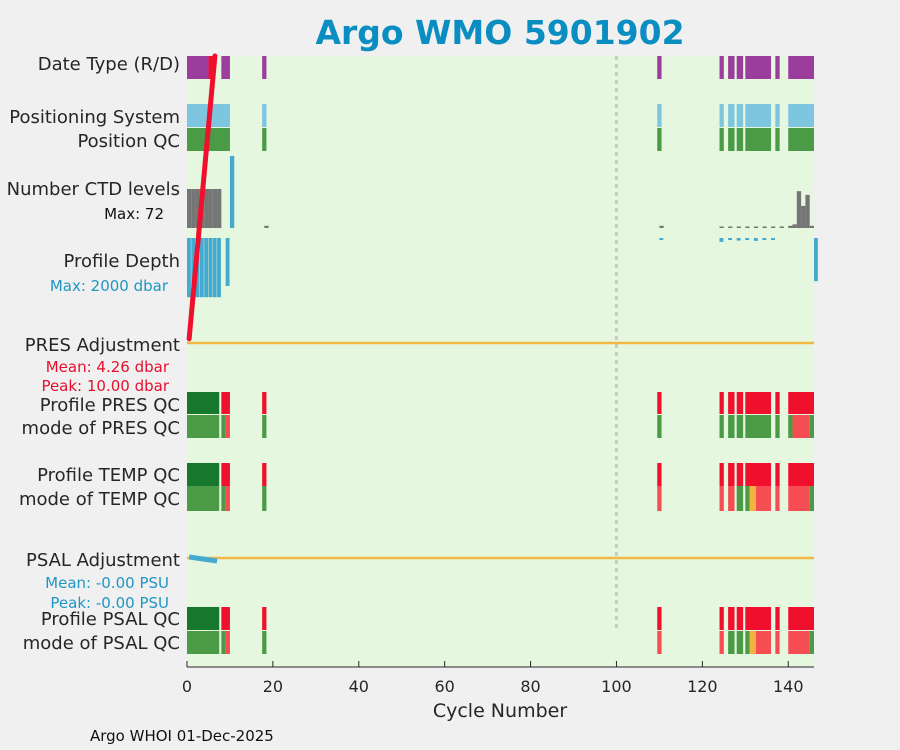 The width and height of the screenshot is (900, 750). What do you see at coordinates (202, 197) in the screenshot?
I see `pres-adjustment-trend` at bounding box center [202, 197].